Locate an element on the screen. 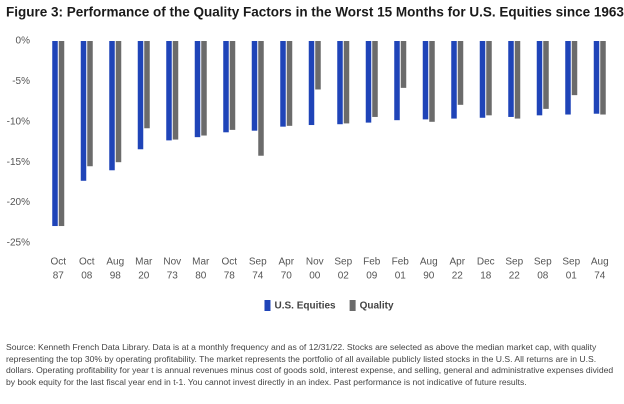  x-tick-label: 80 is located at coordinates (201, 276).